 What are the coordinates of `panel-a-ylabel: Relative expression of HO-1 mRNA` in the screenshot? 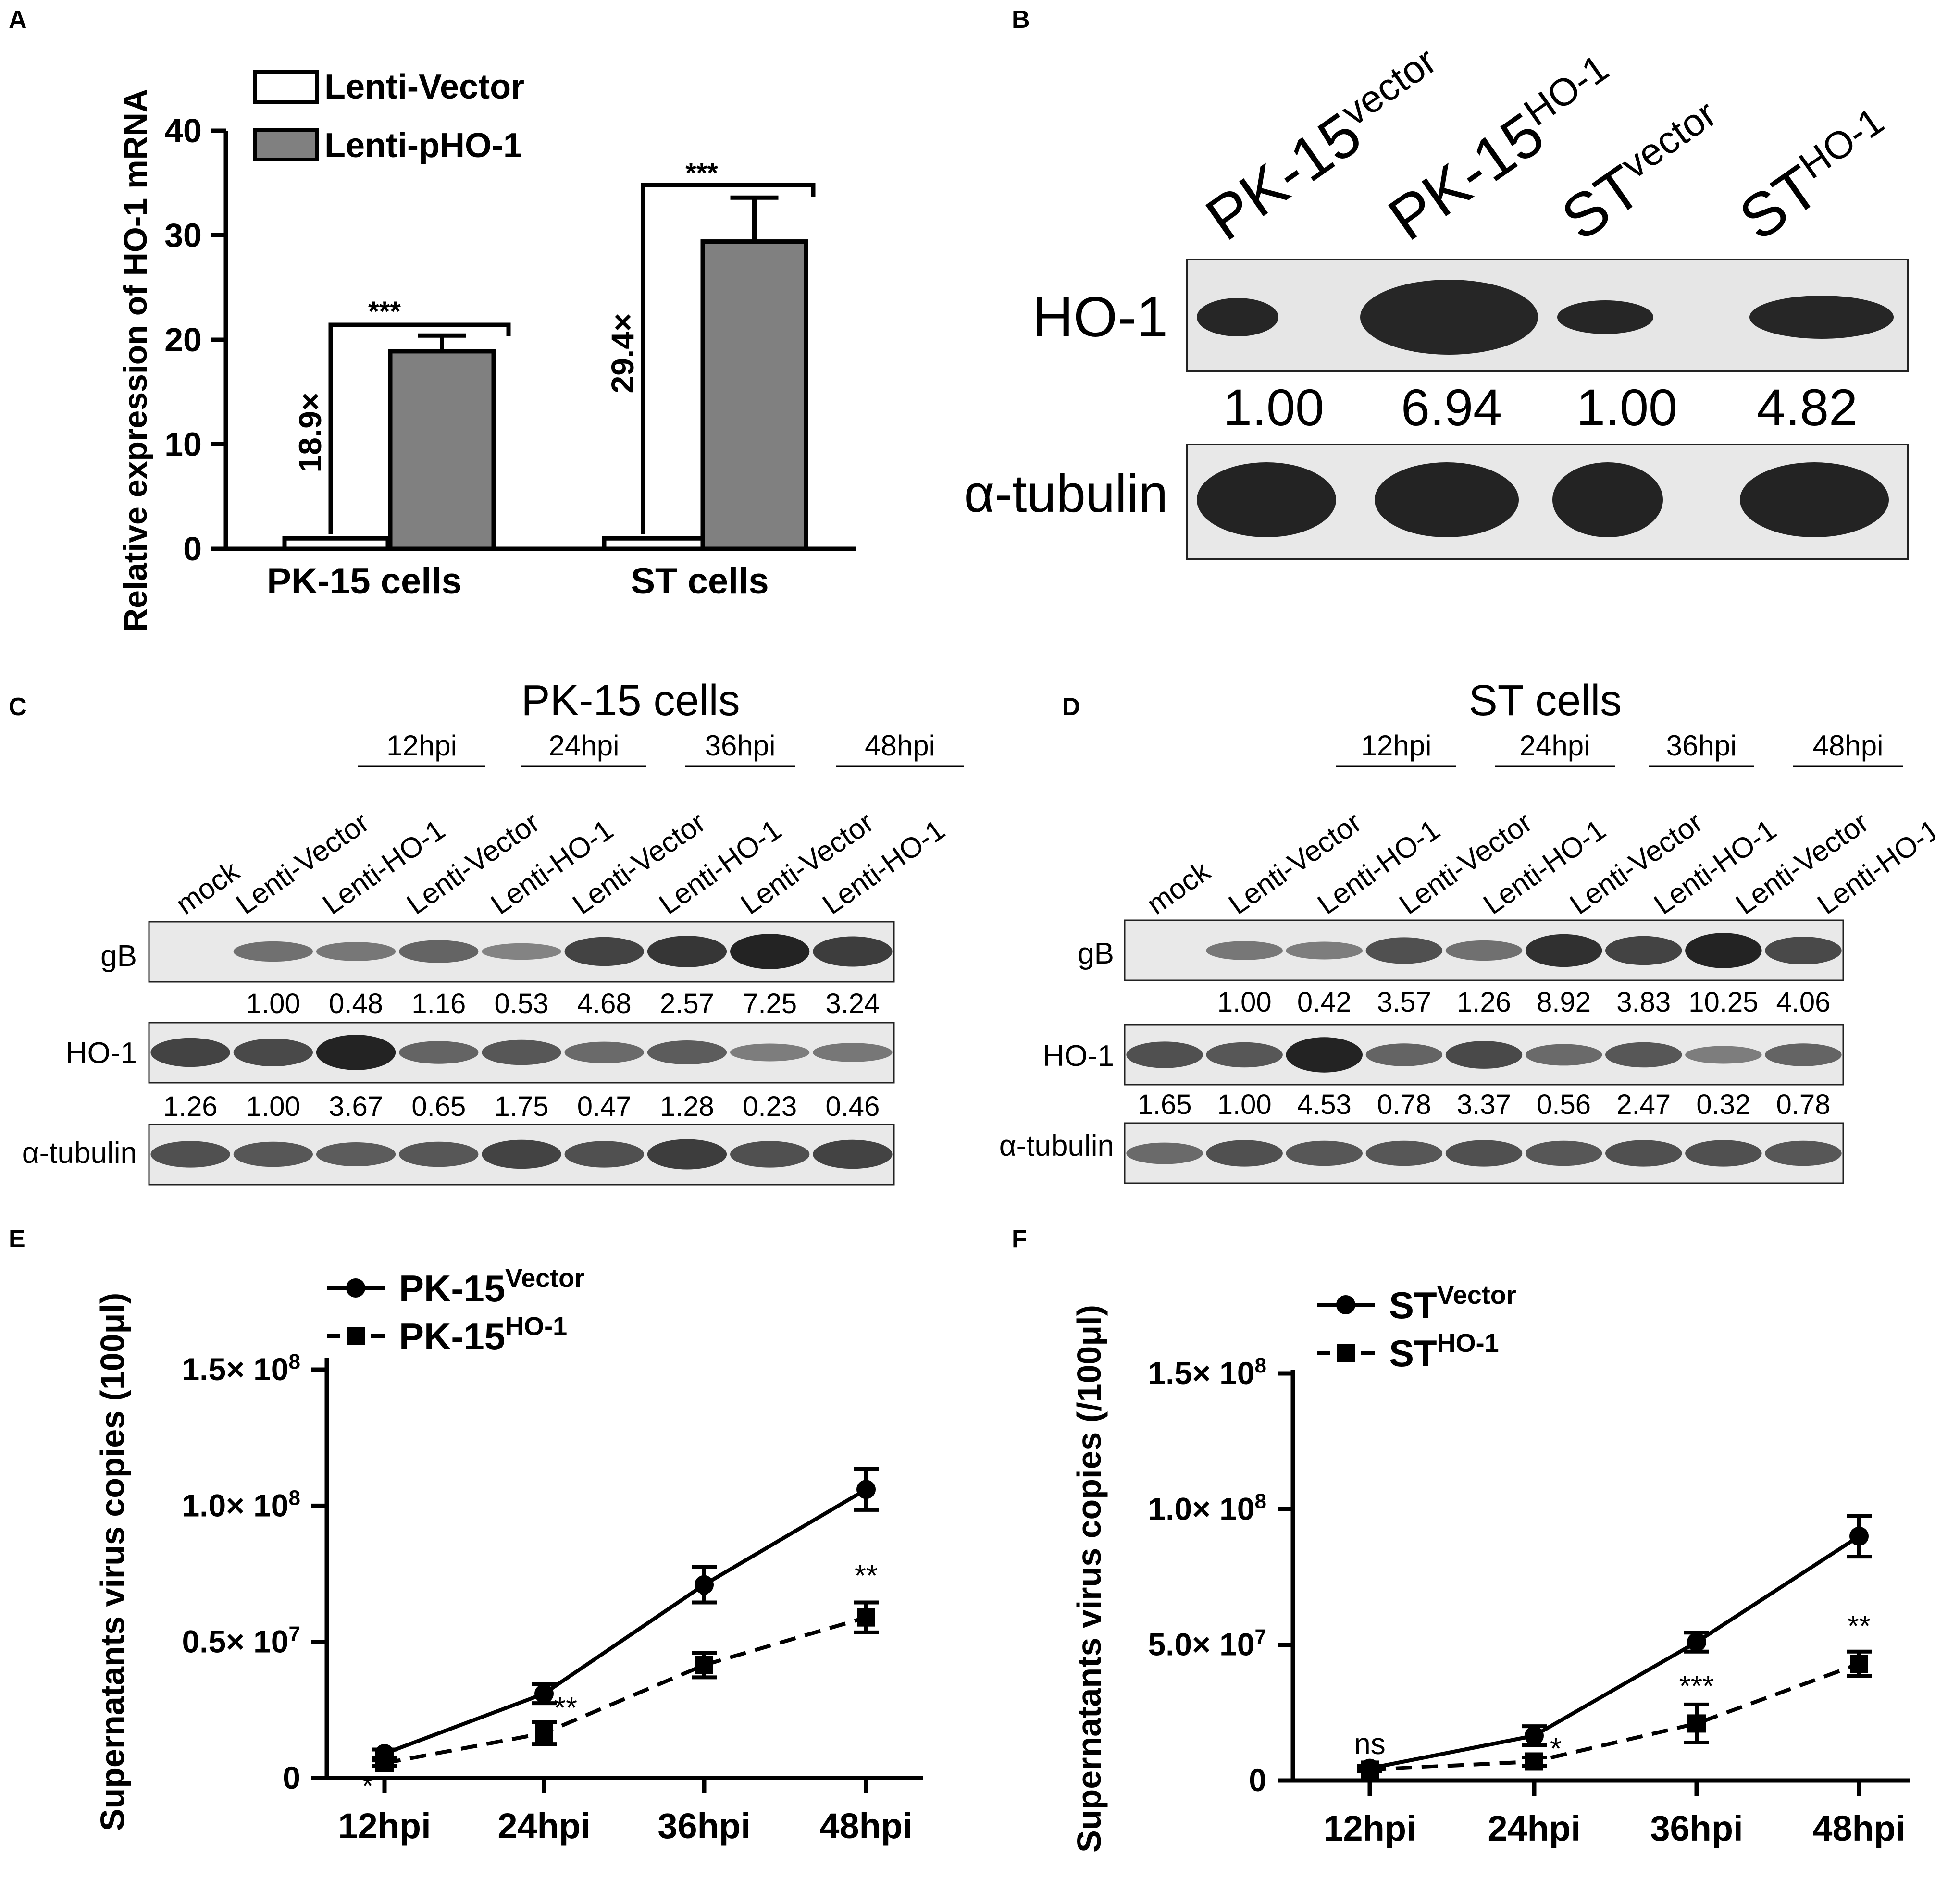 It's located at (135, 360).